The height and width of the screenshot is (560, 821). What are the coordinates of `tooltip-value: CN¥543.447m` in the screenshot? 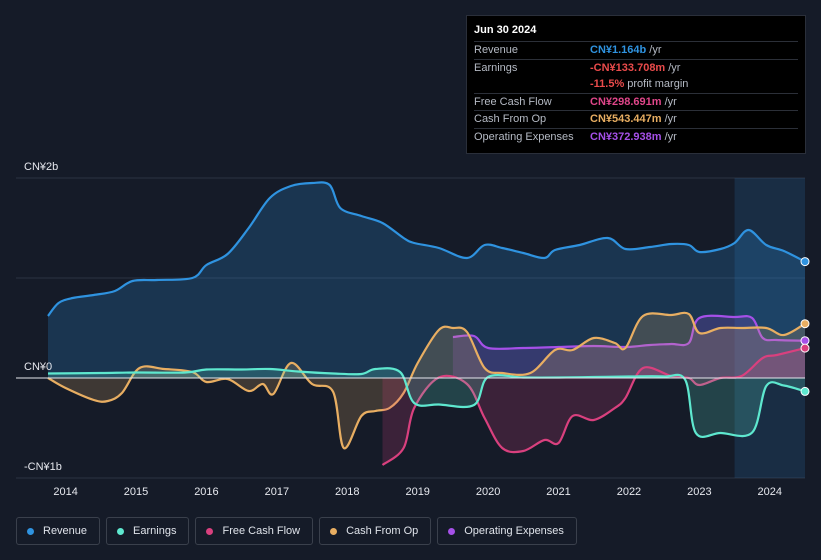 It's located at (626, 119).